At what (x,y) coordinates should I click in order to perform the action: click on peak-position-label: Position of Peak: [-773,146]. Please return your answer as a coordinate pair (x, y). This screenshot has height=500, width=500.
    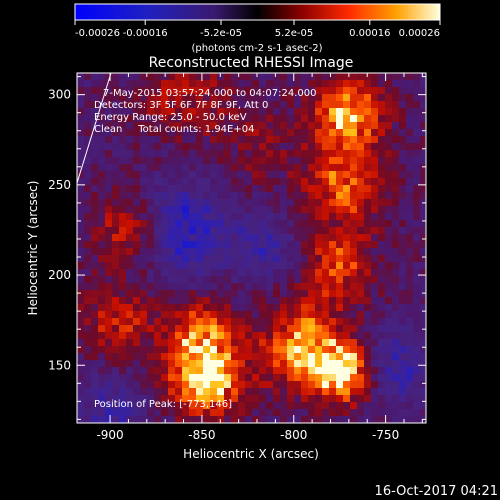
    Looking at the image, I should click on (163, 404).